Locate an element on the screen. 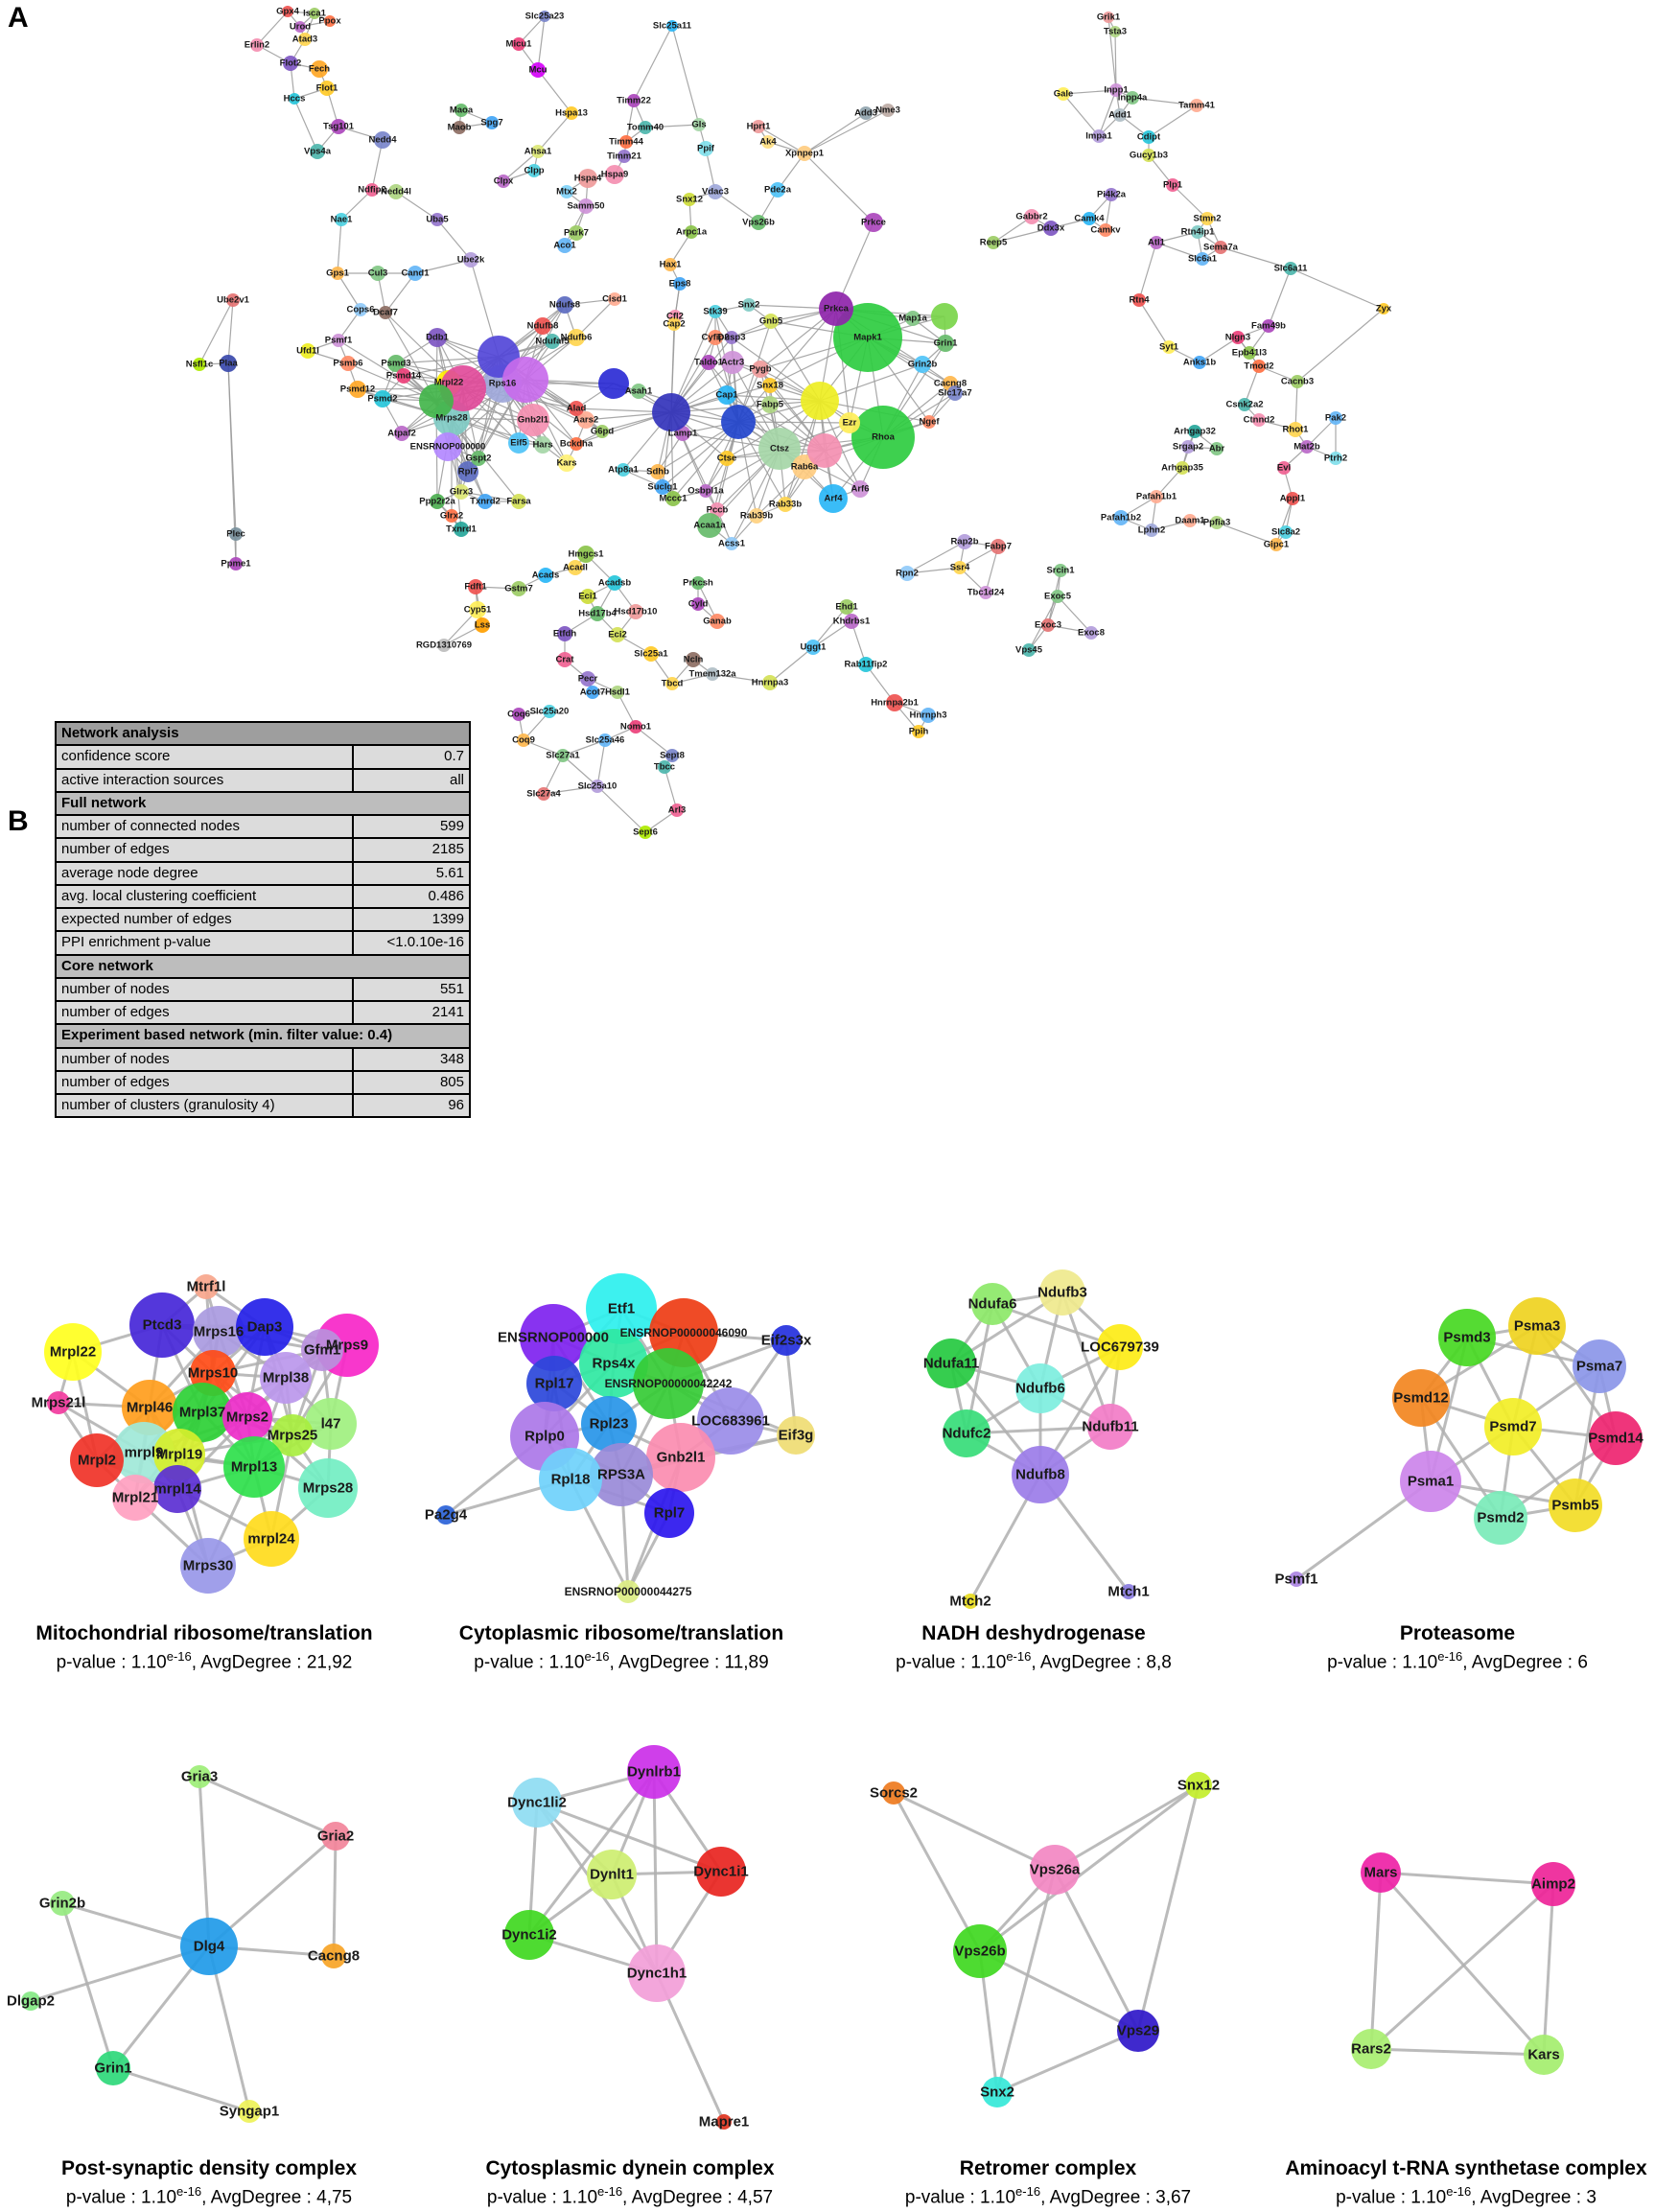  table-row: Full network is located at coordinates (263, 803).